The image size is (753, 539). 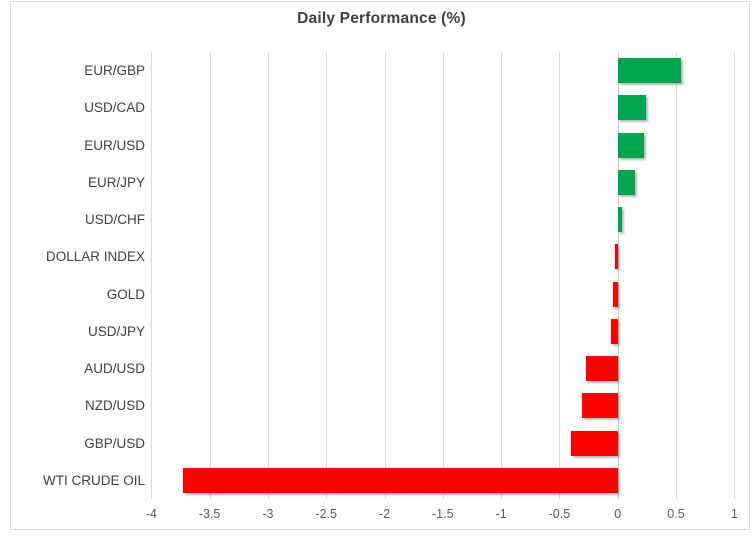 What do you see at coordinates (618, 275) in the screenshot?
I see `zero-axis-line` at bounding box center [618, 275].